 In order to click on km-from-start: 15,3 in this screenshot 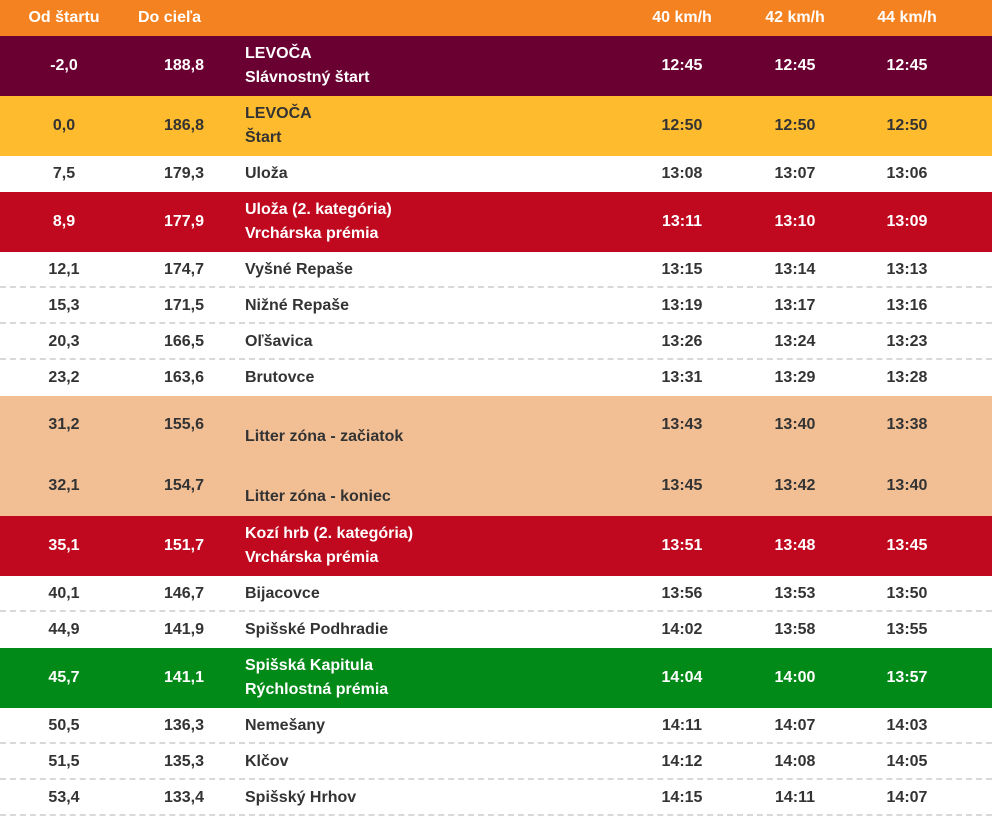, I will do `click(64, 305)`.